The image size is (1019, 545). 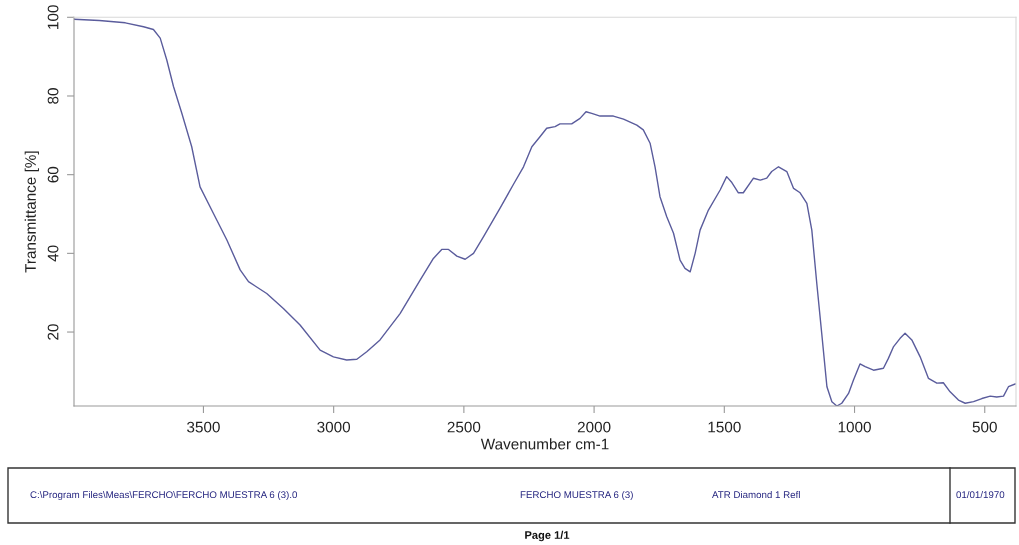 What do you see at coordinates (53, 332) in the screenshot?
I see `y-tick-label: 20` at bounding box center [53, 332].